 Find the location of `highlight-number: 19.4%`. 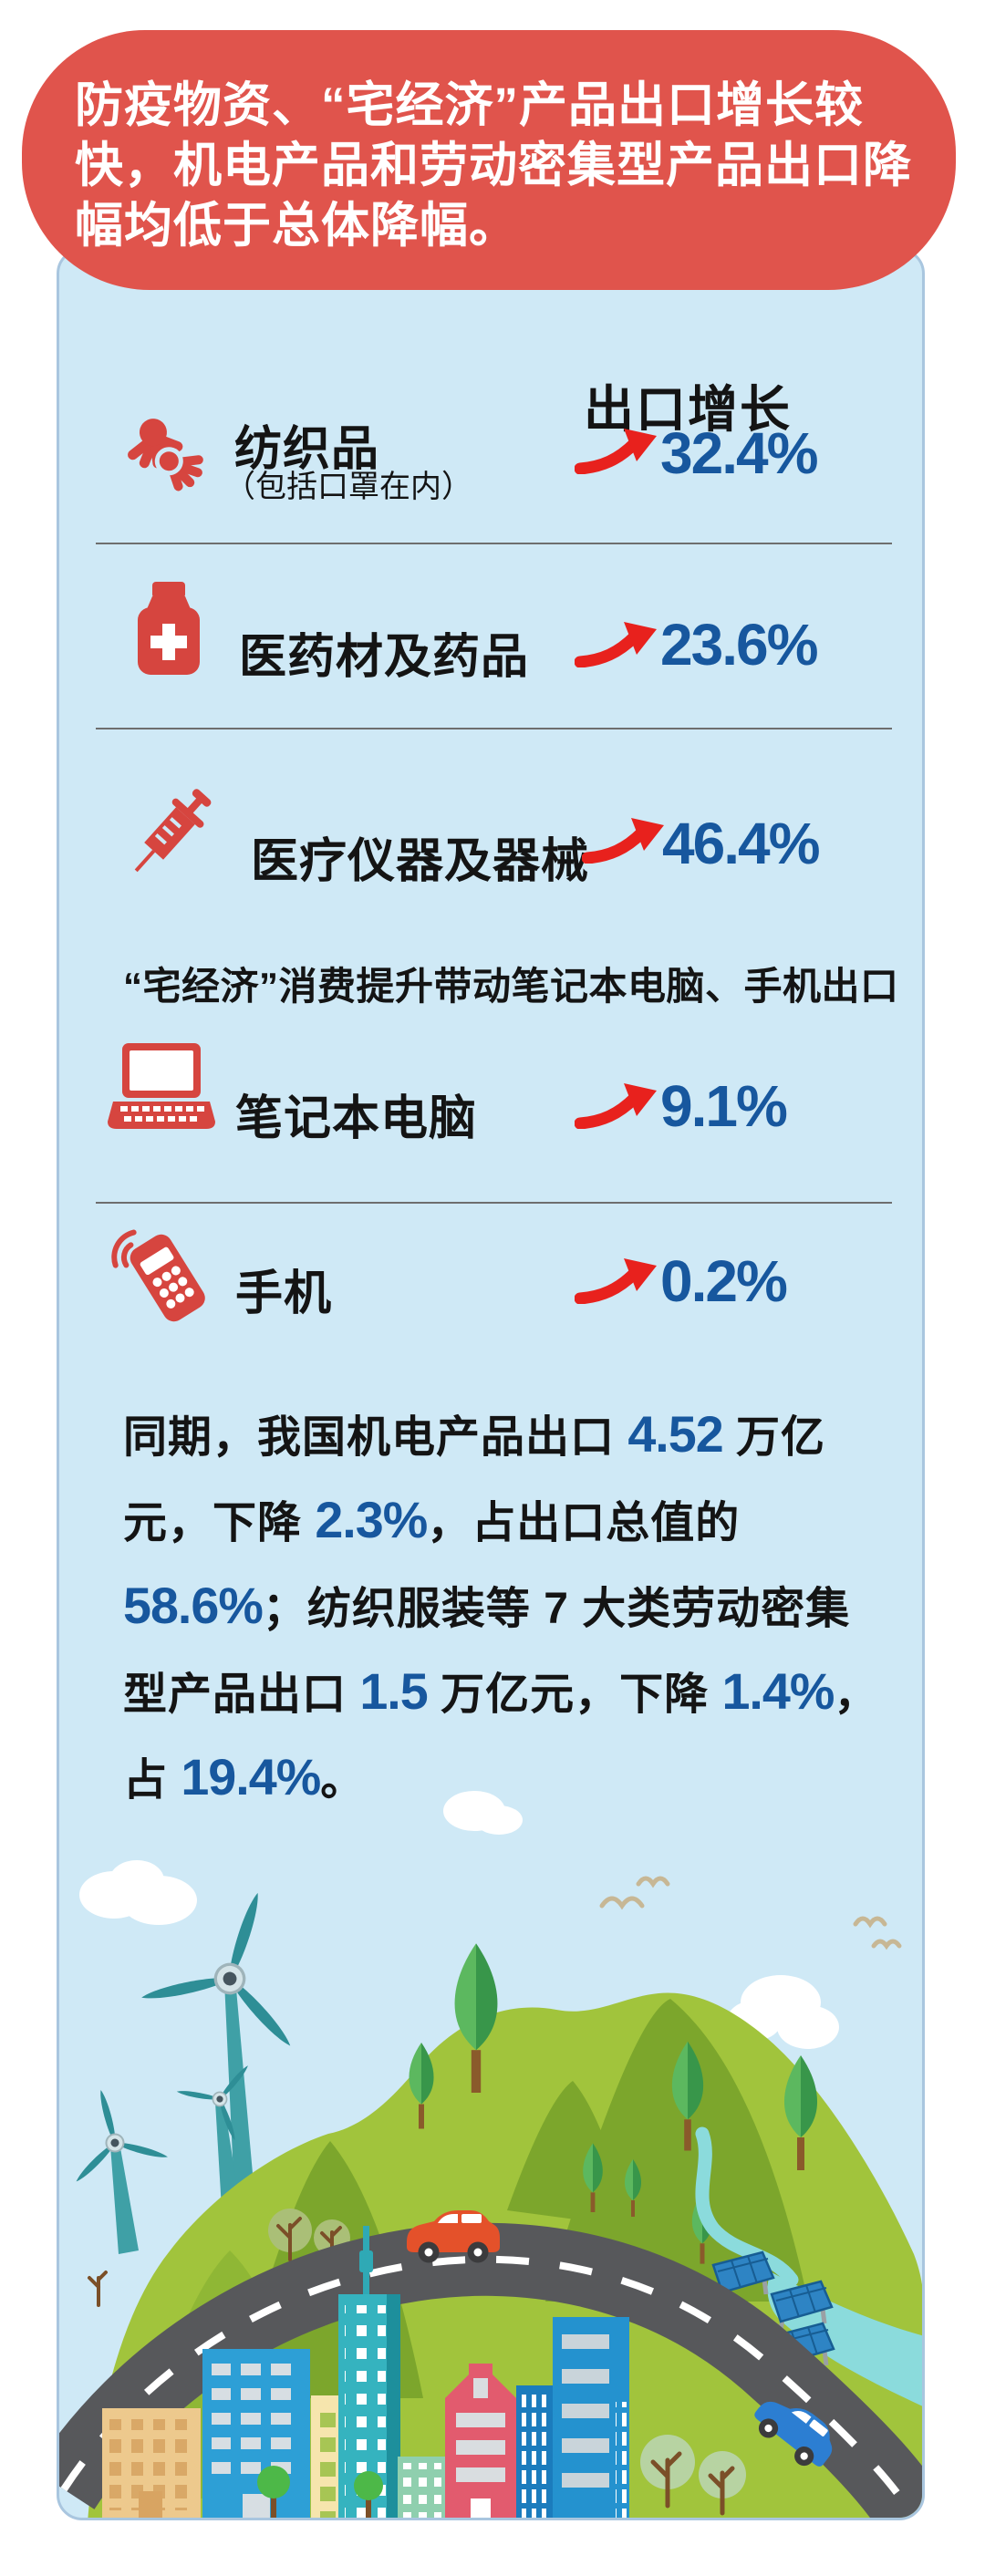

highlight-number: 19.4% is located at coordinates (251, 1777).